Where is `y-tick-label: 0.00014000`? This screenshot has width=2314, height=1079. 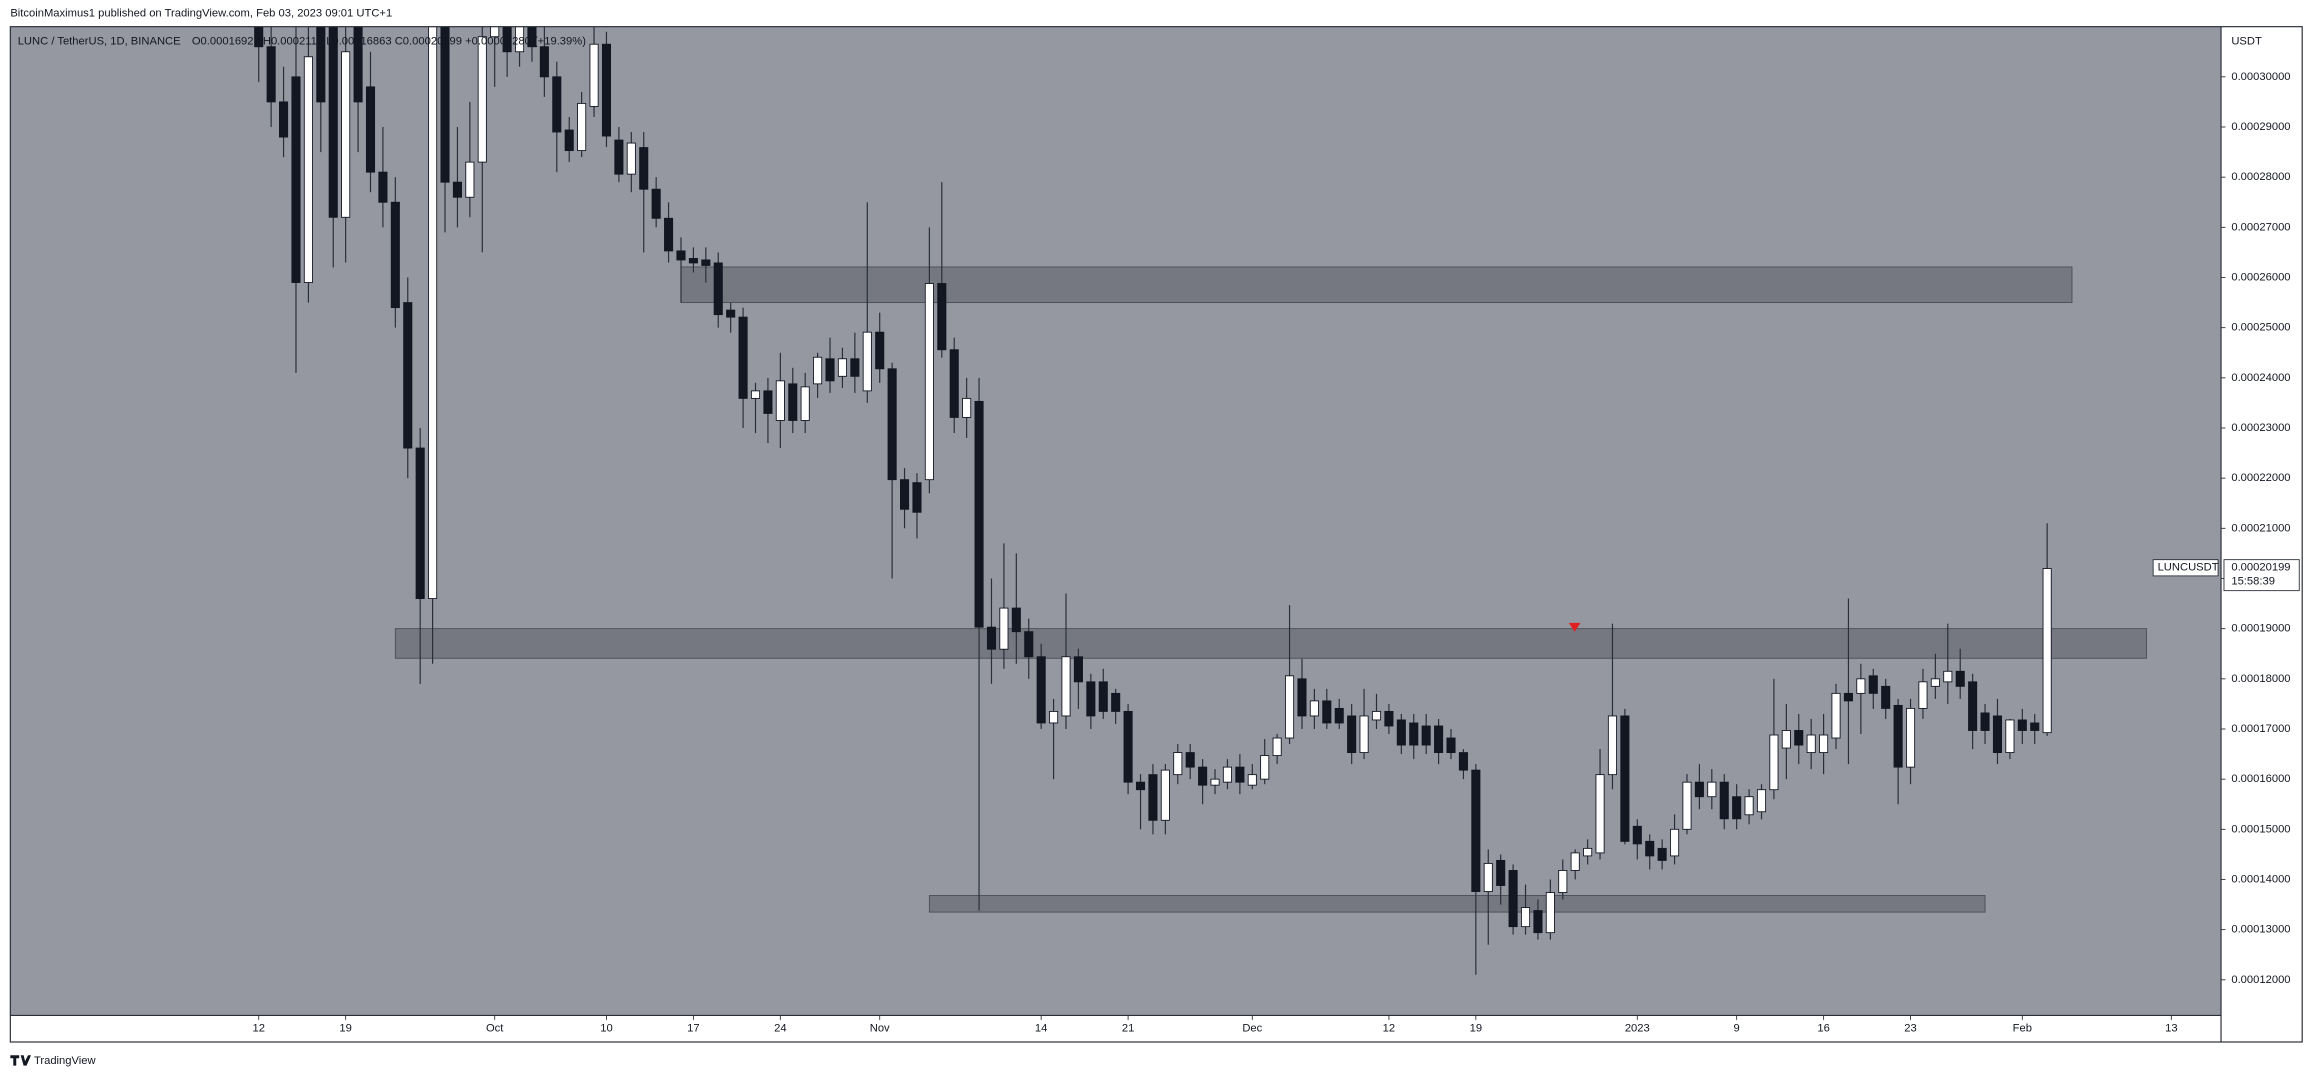 y-tick-label: 0.00014000 is located at coordinates (2260, 879).